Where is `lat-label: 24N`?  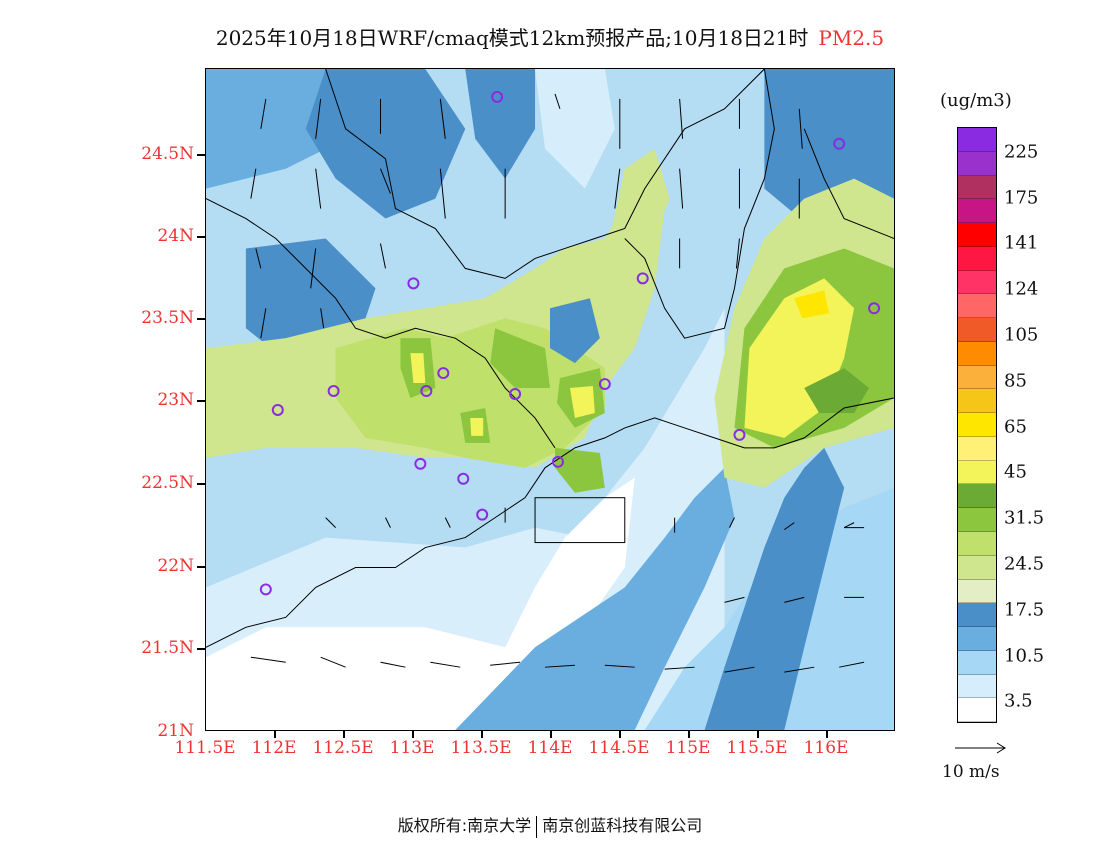 lat-label: 24N is located at coordinates (175, 236).